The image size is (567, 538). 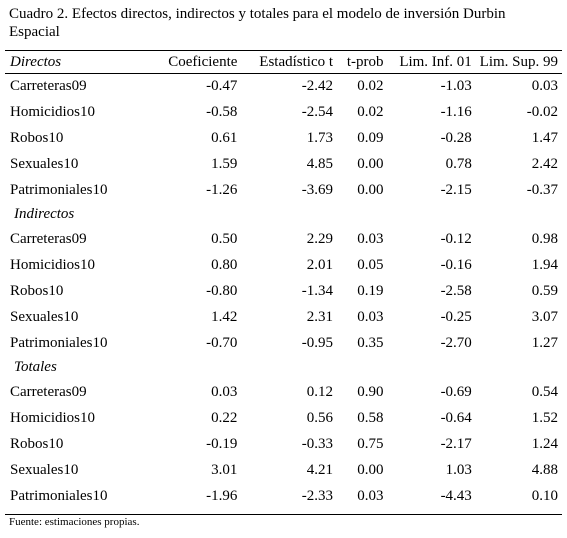 What do you see at coordinates (224, 163) in the screenshot?
I see `cell-coef: 1.59` at bounding box center [224, 163].